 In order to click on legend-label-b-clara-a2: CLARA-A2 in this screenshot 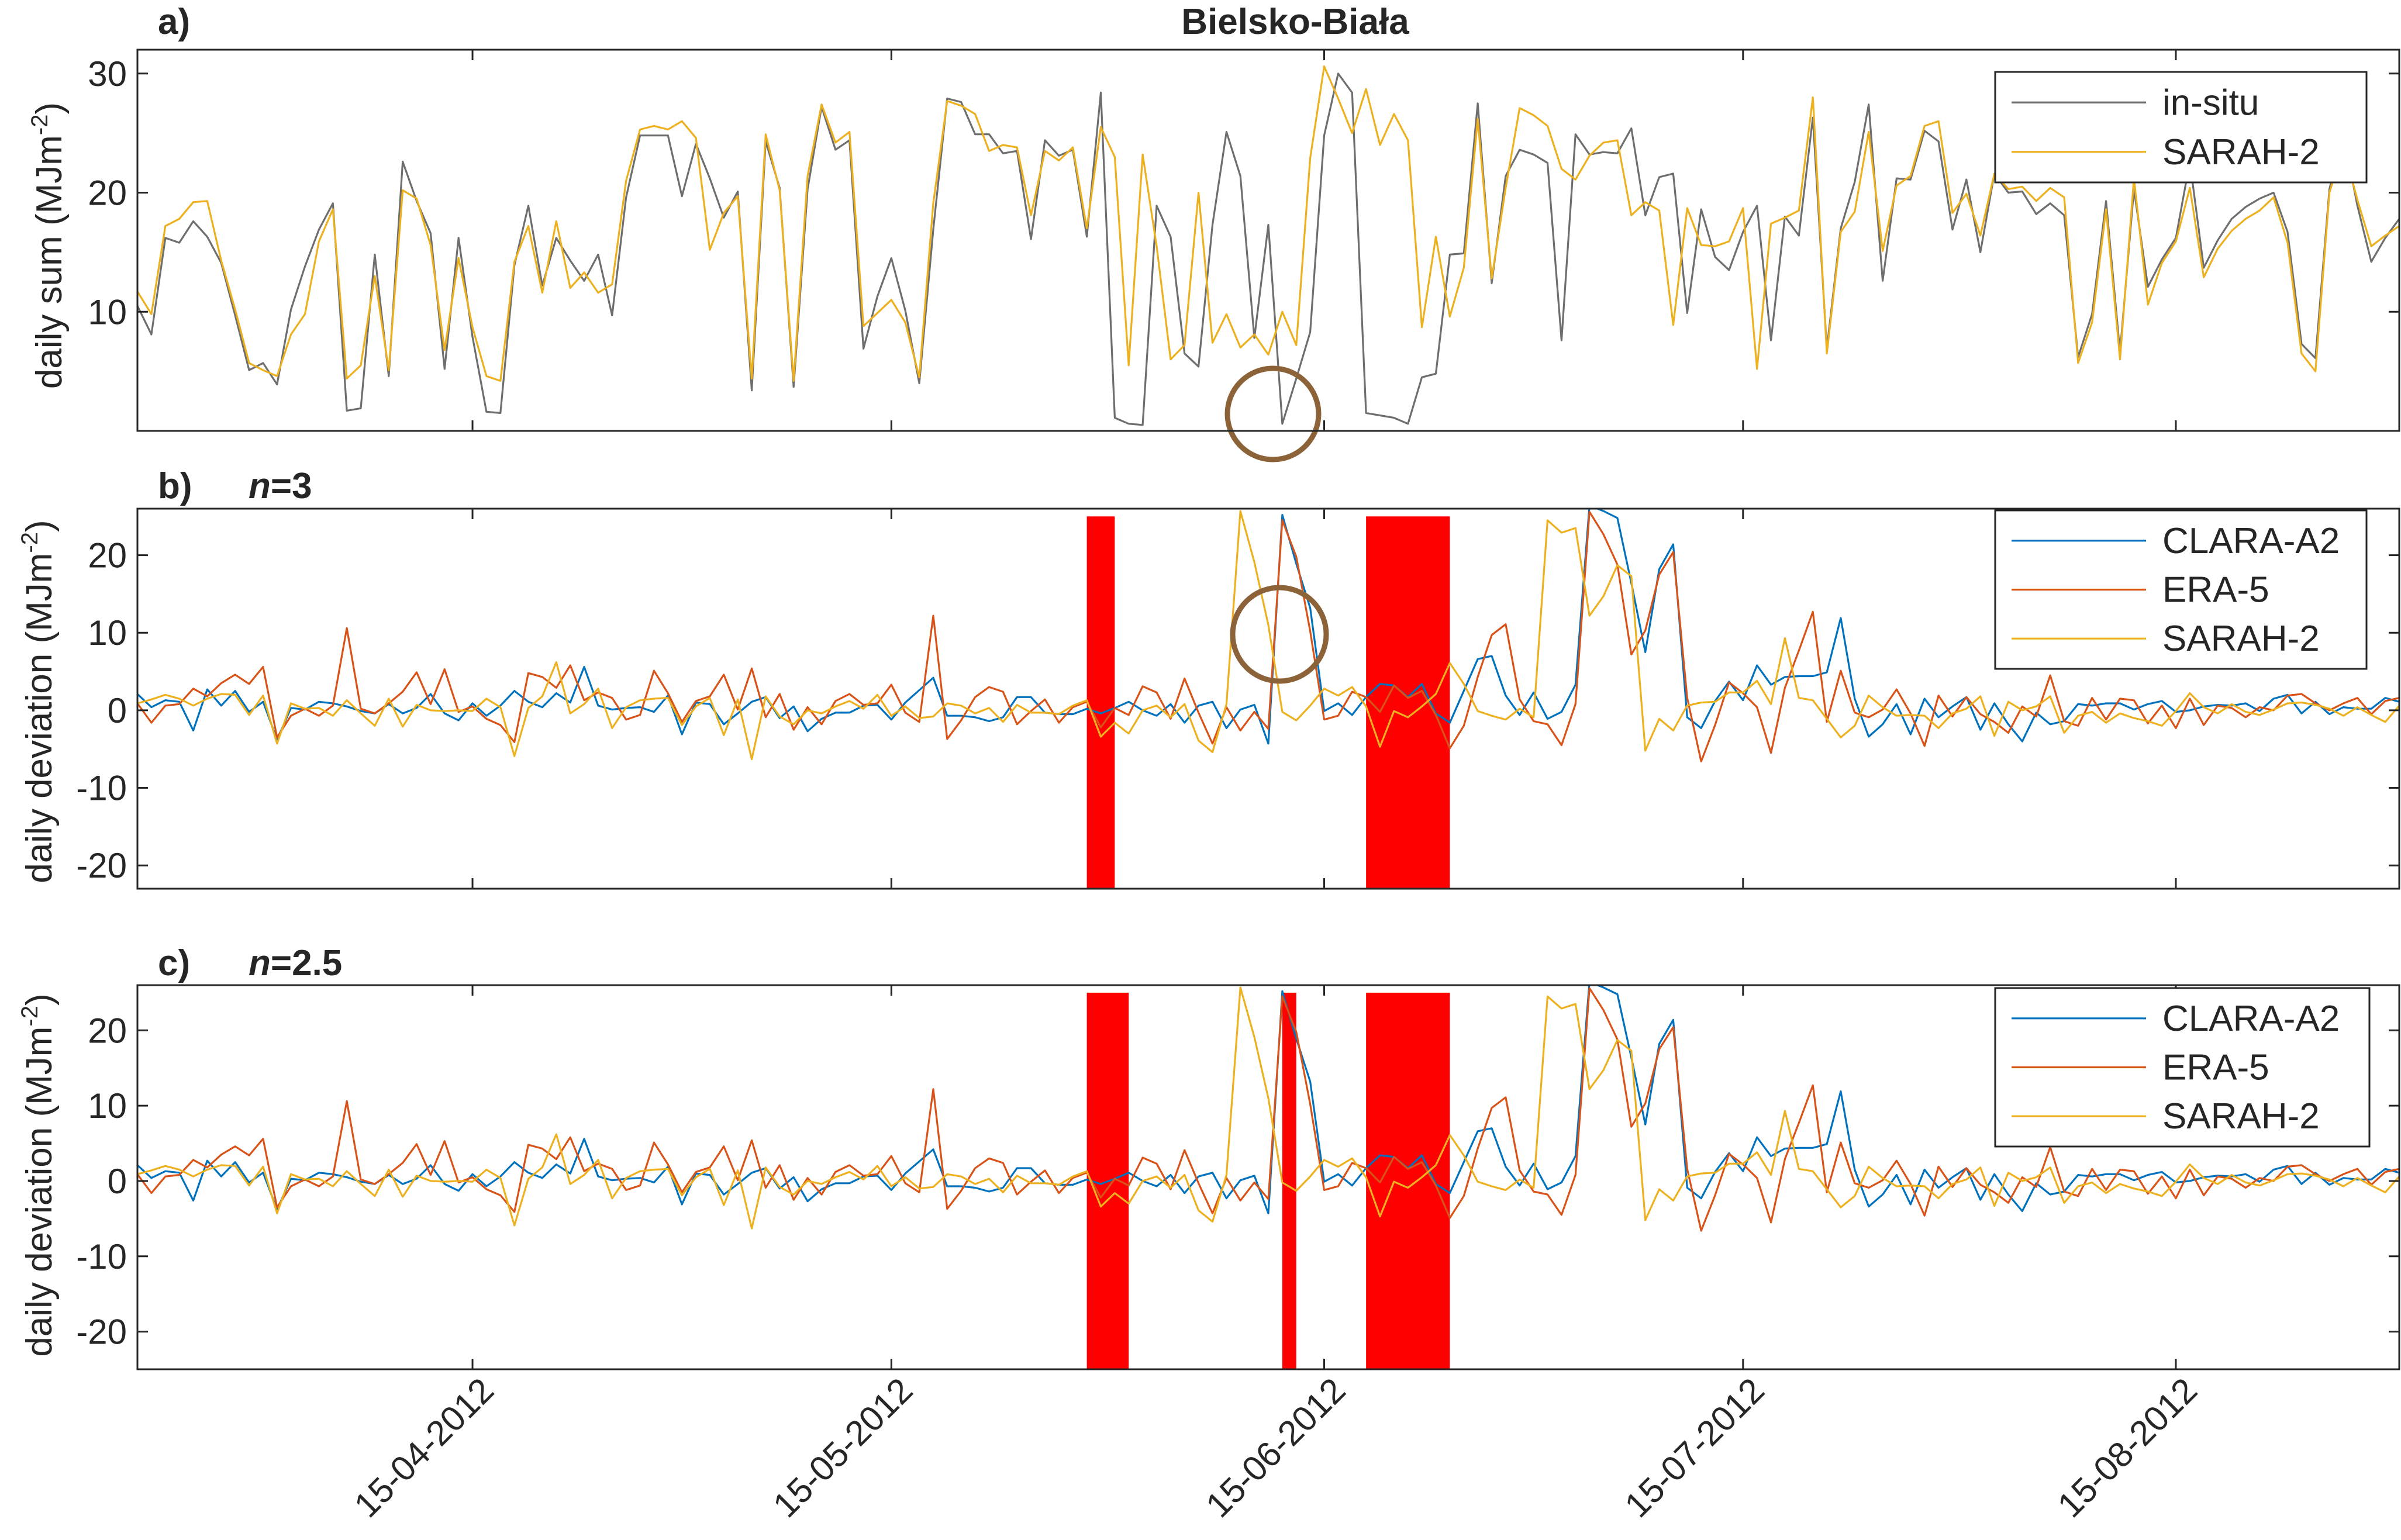, I will do `click(2251, 541)`.